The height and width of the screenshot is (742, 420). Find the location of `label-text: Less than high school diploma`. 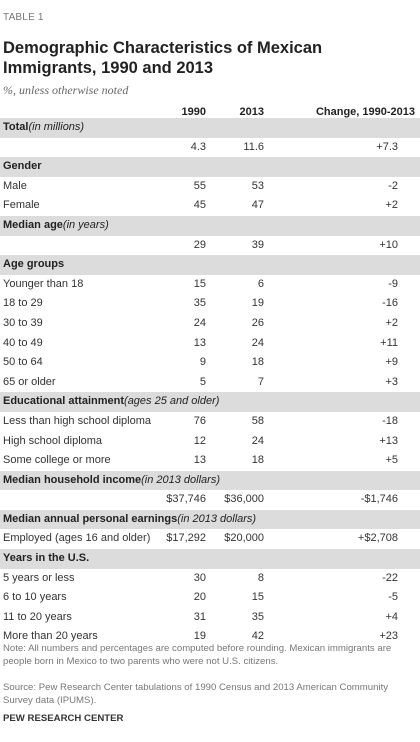

label-text: Less than high school diploma is located at coordinates (77, 420).